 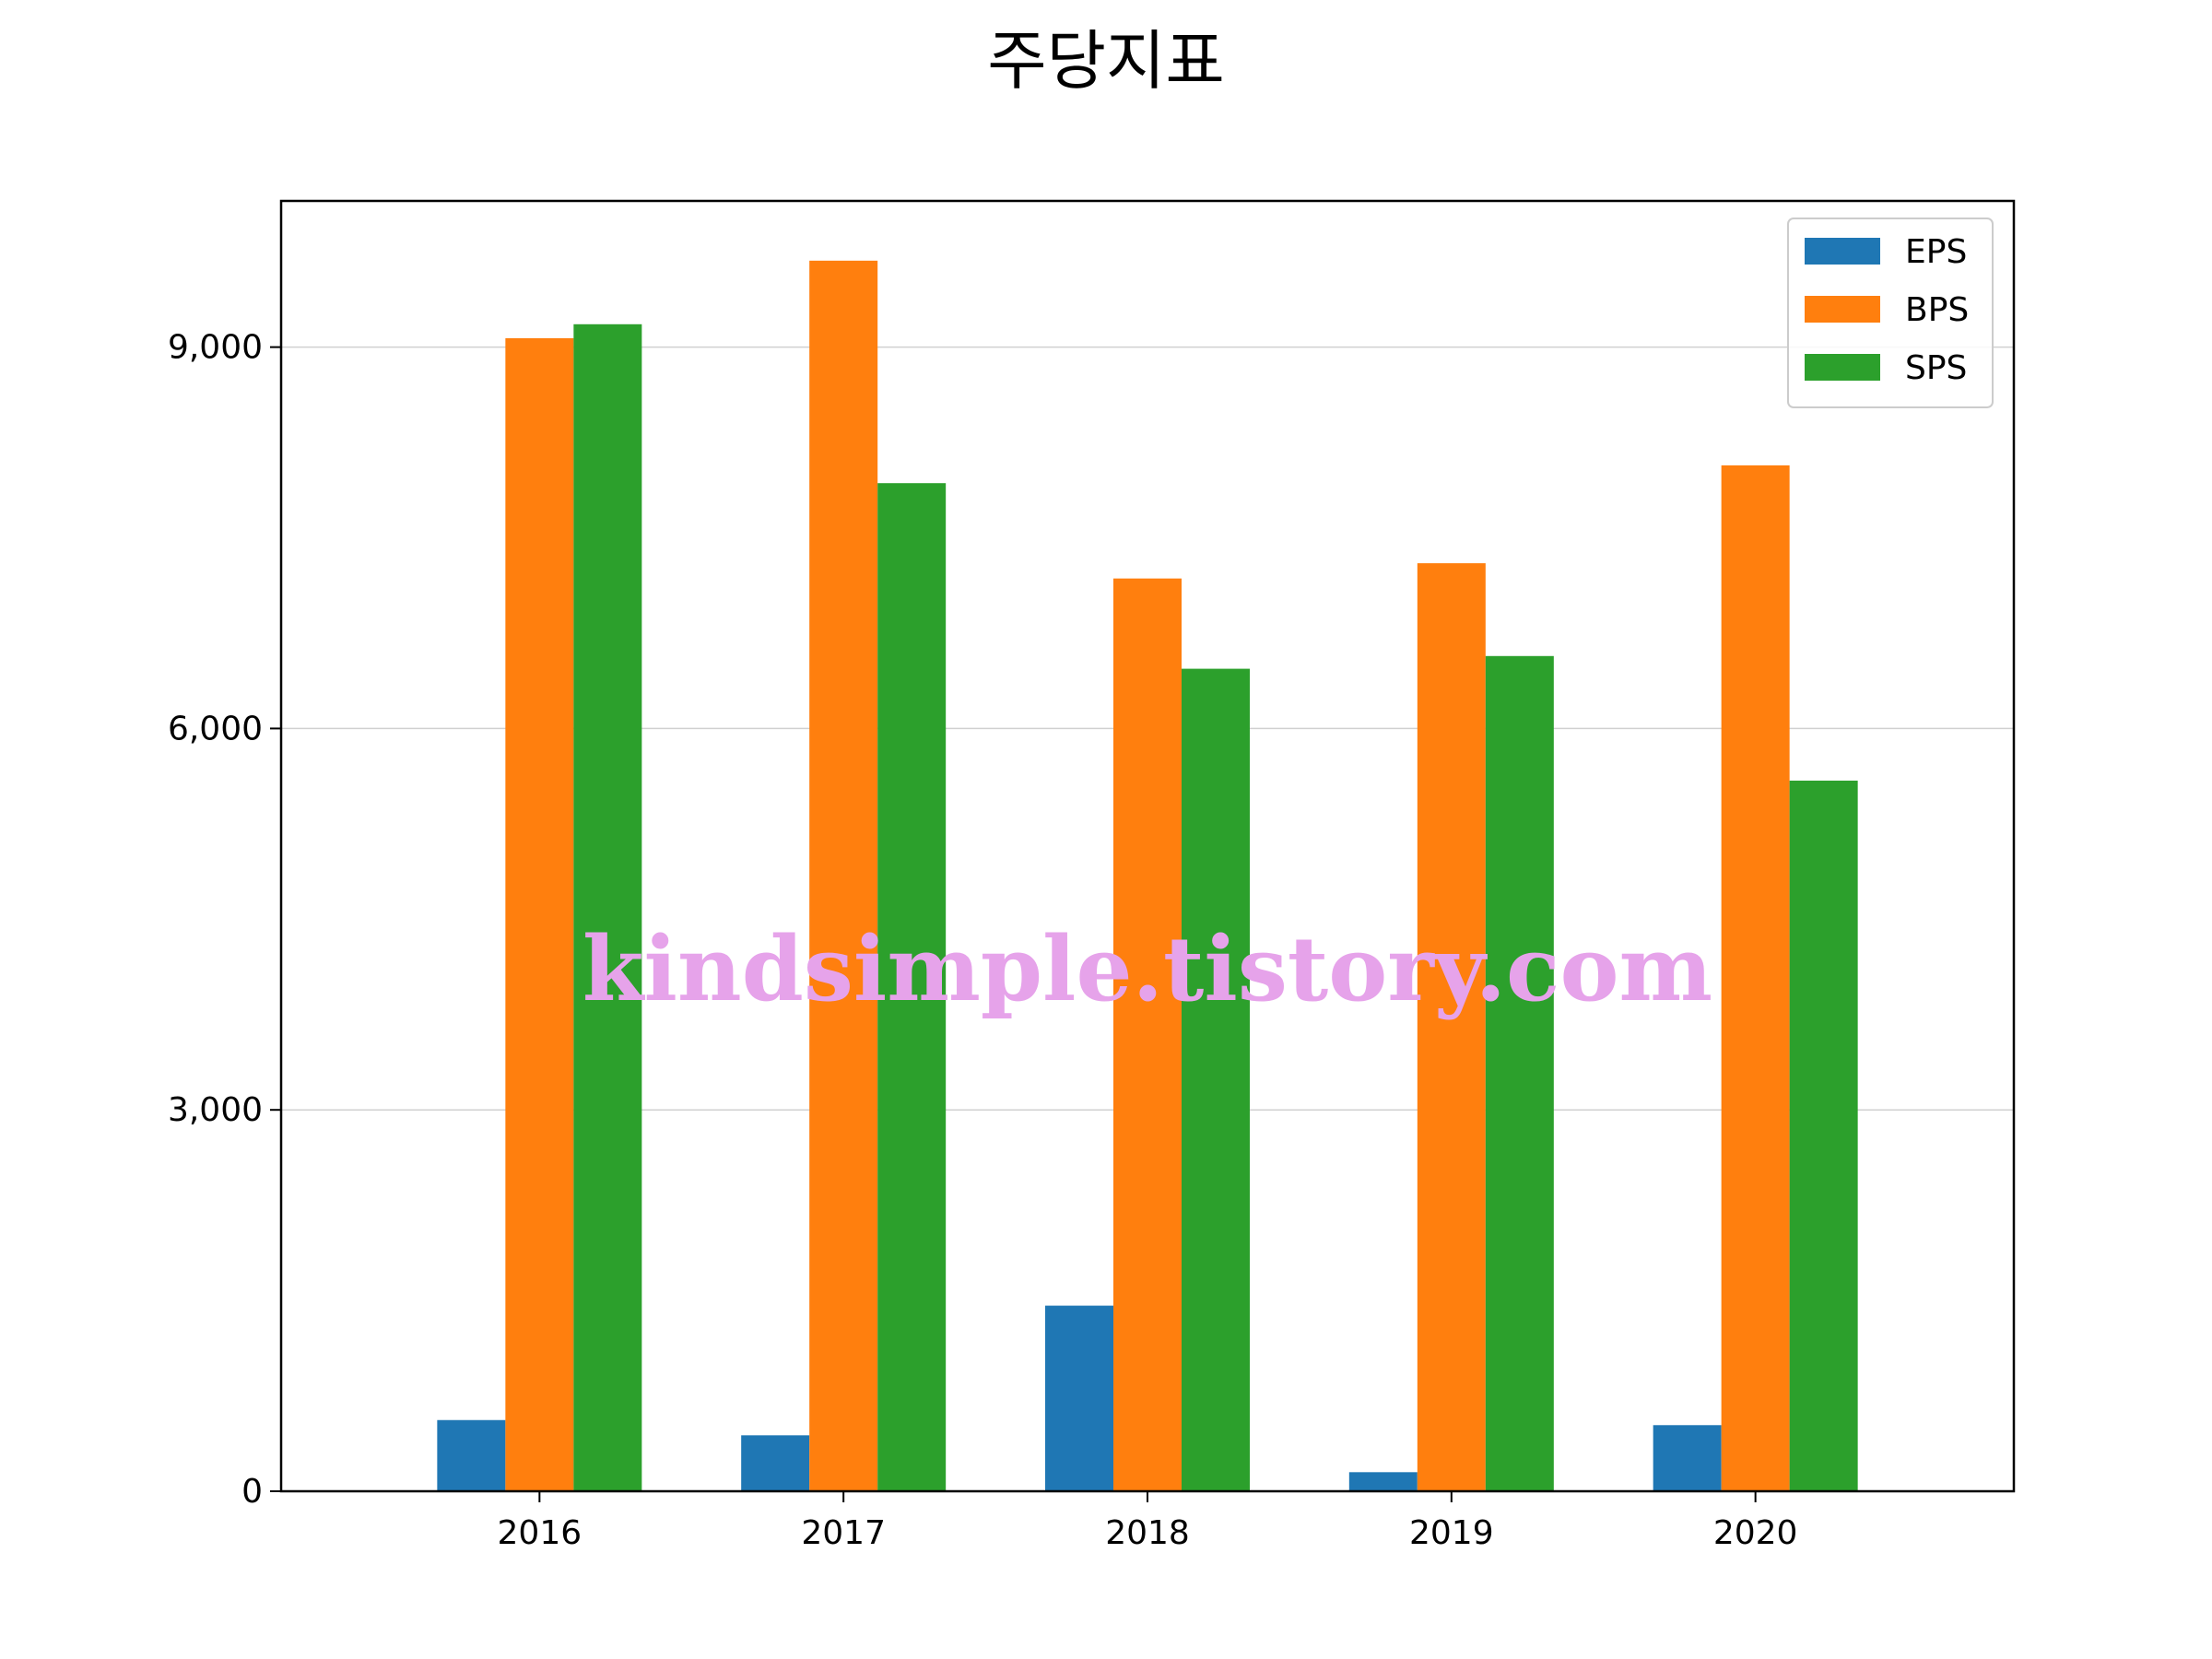 I want to click on bar-eps-2018, so click(x=1079, y=1398).